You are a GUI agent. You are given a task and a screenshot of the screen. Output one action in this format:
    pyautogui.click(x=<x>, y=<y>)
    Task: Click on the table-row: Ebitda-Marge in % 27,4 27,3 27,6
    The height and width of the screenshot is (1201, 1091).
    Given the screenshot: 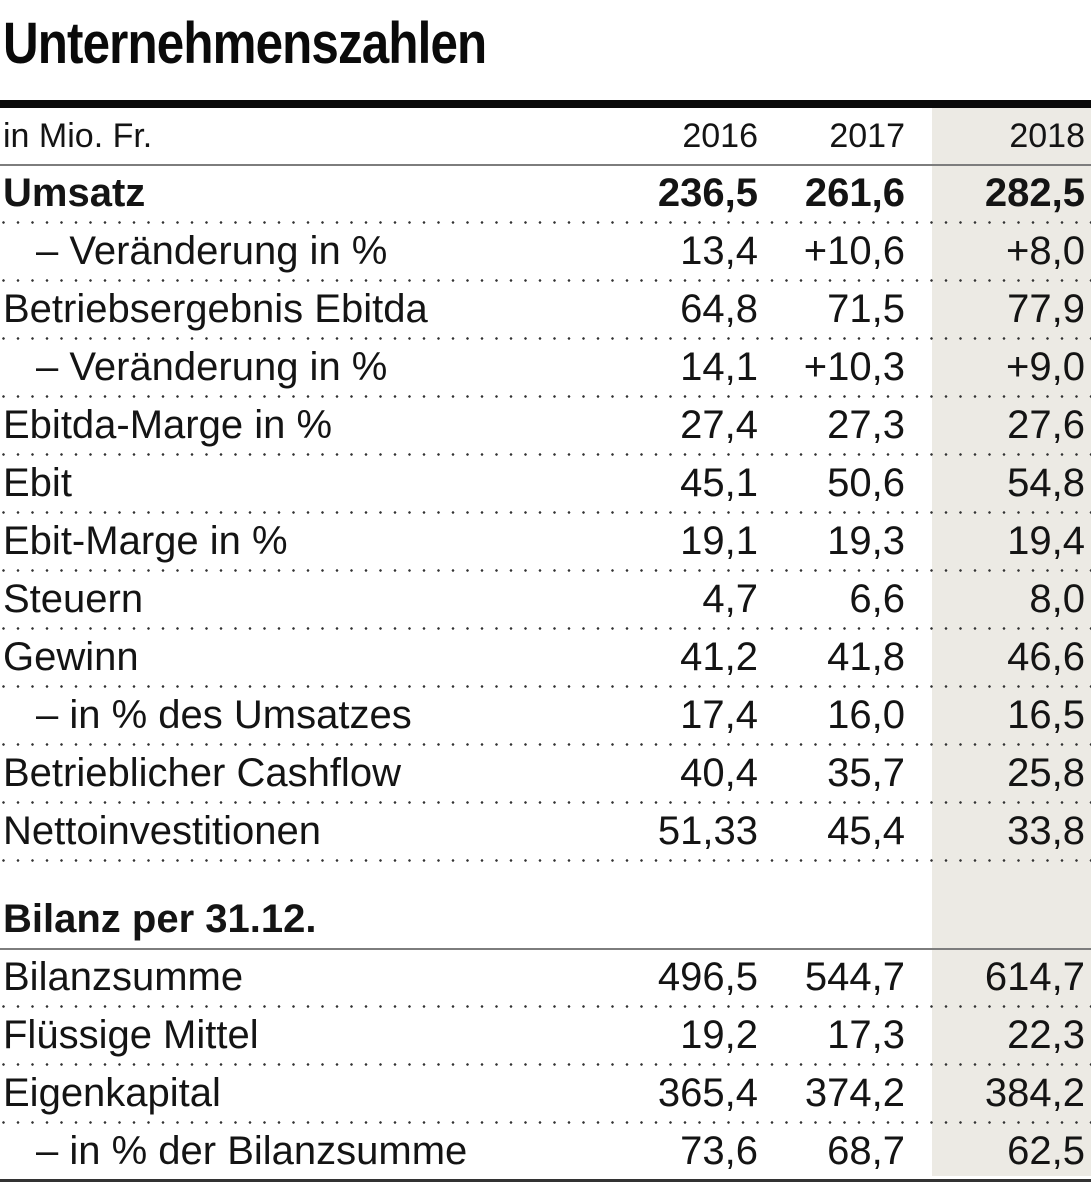 What is the action you would take?
    pyautogui.click(x=545, y=425)
    